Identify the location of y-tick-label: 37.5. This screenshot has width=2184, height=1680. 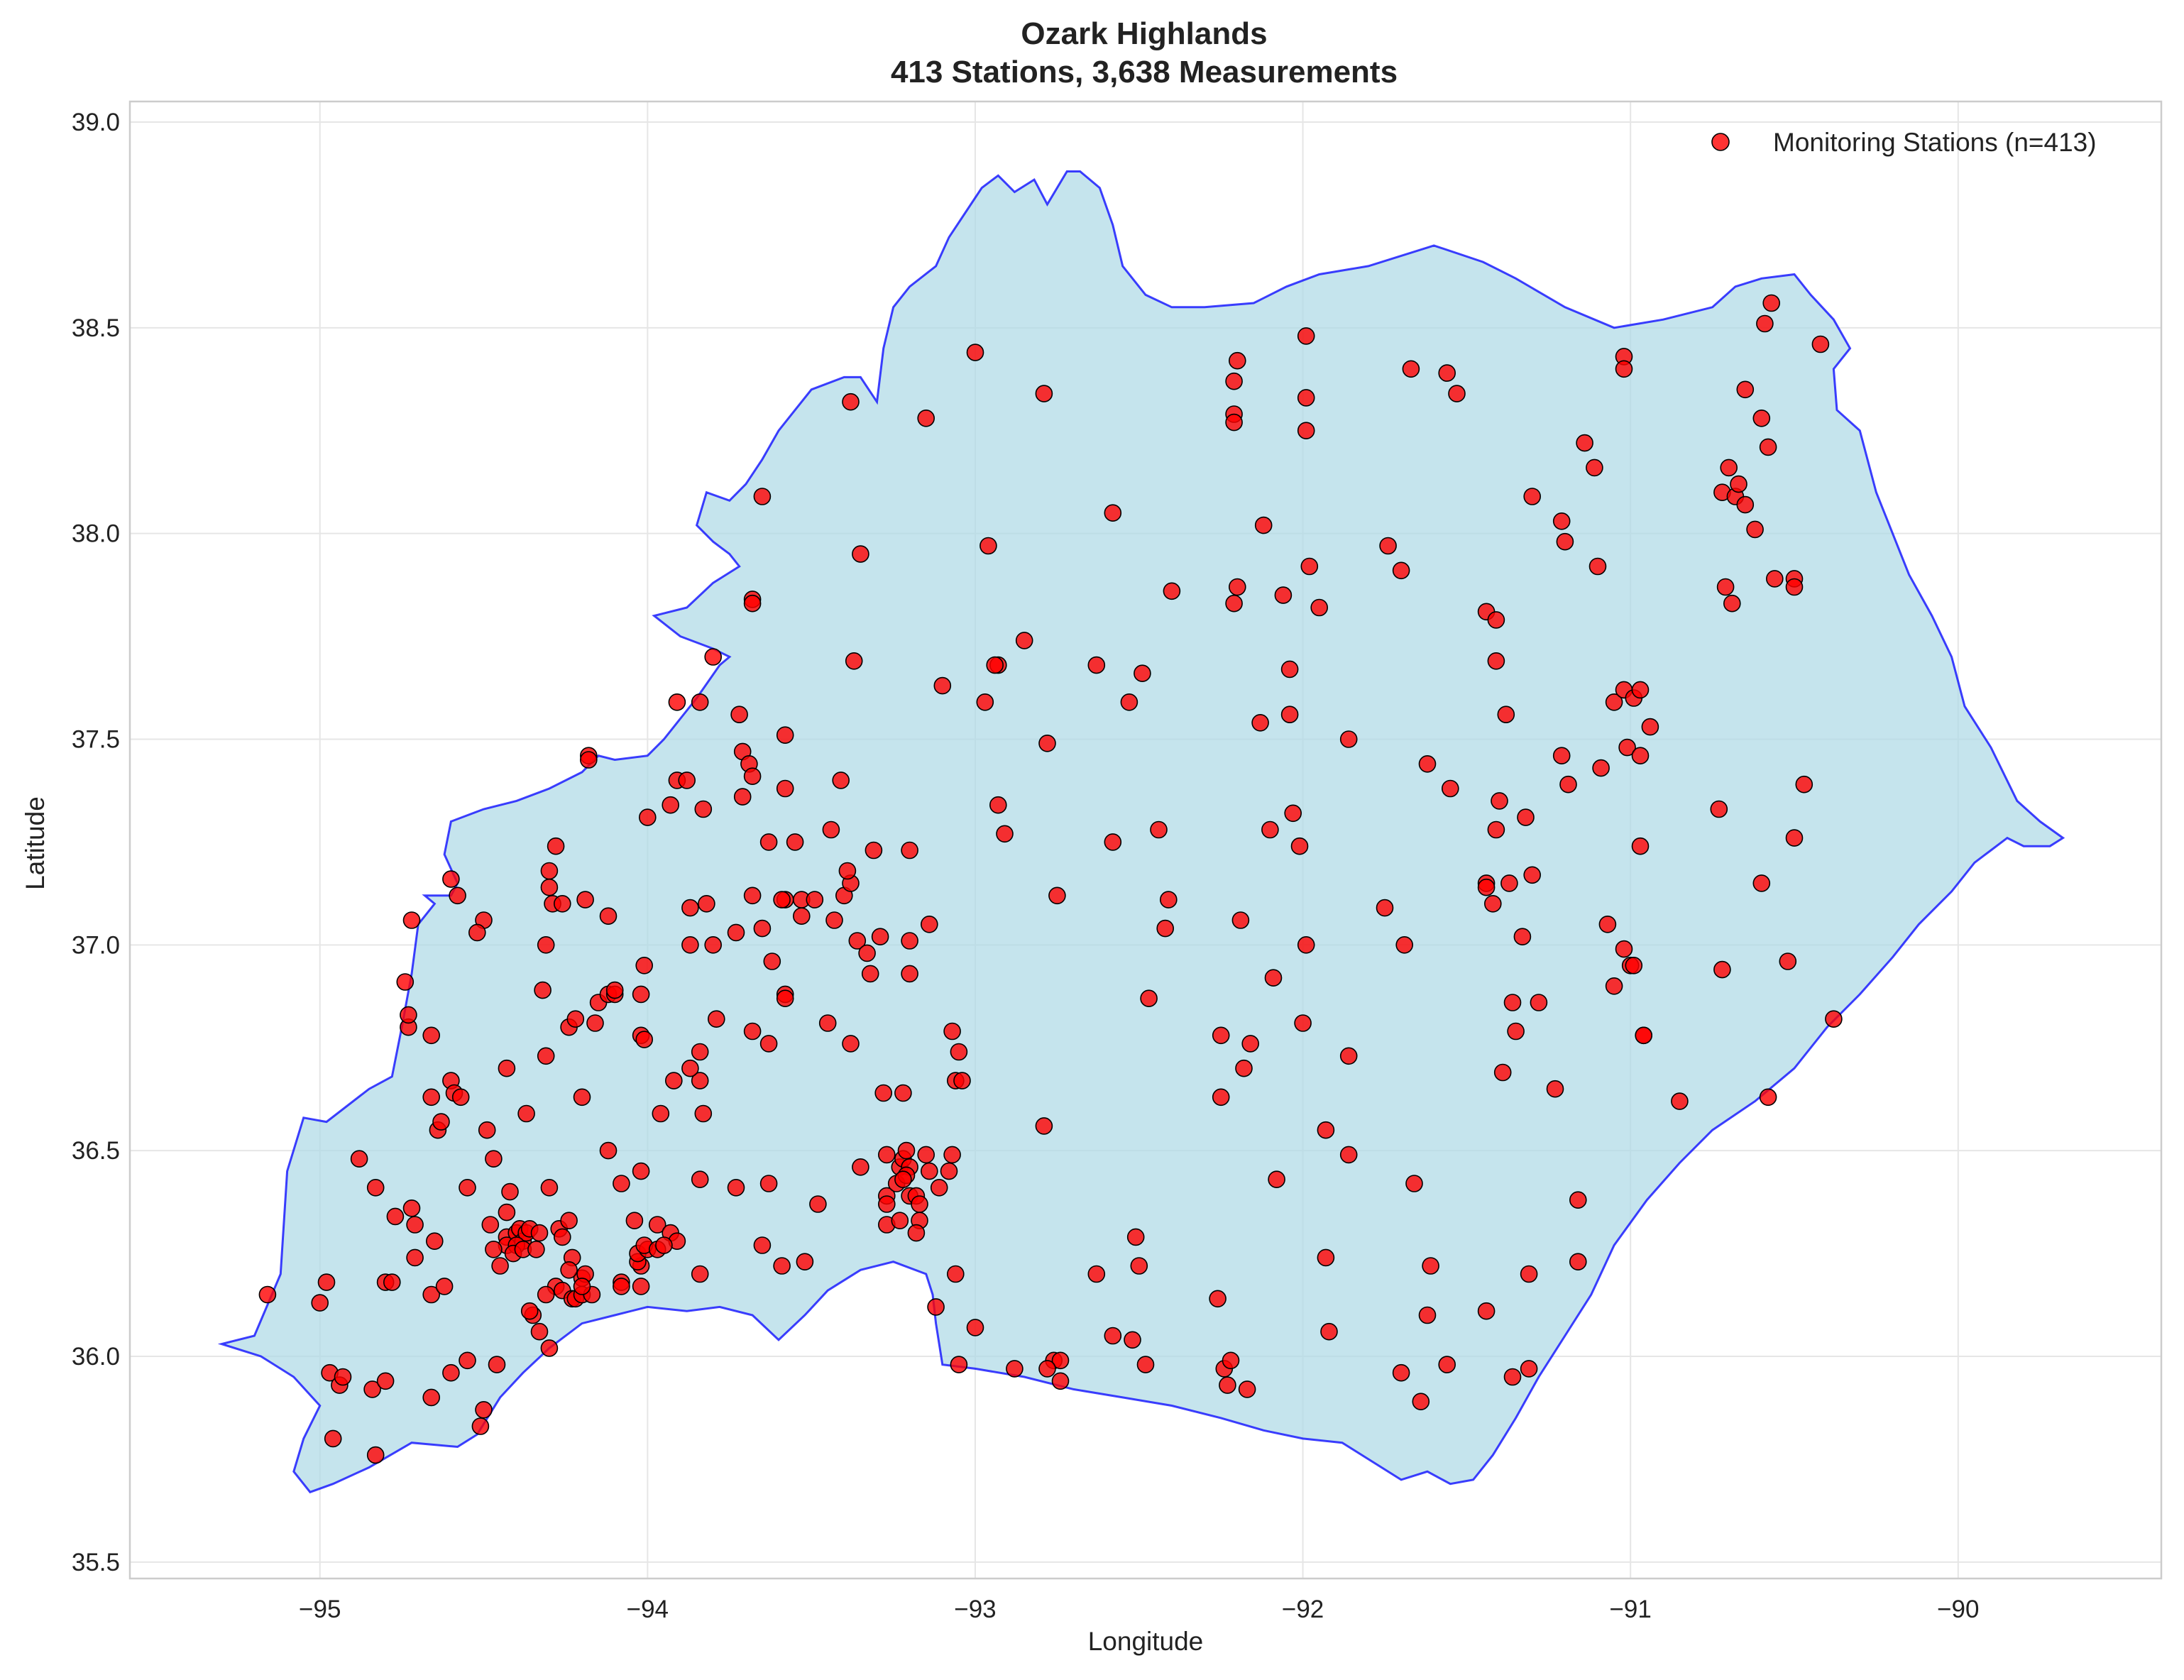
(96, 739).